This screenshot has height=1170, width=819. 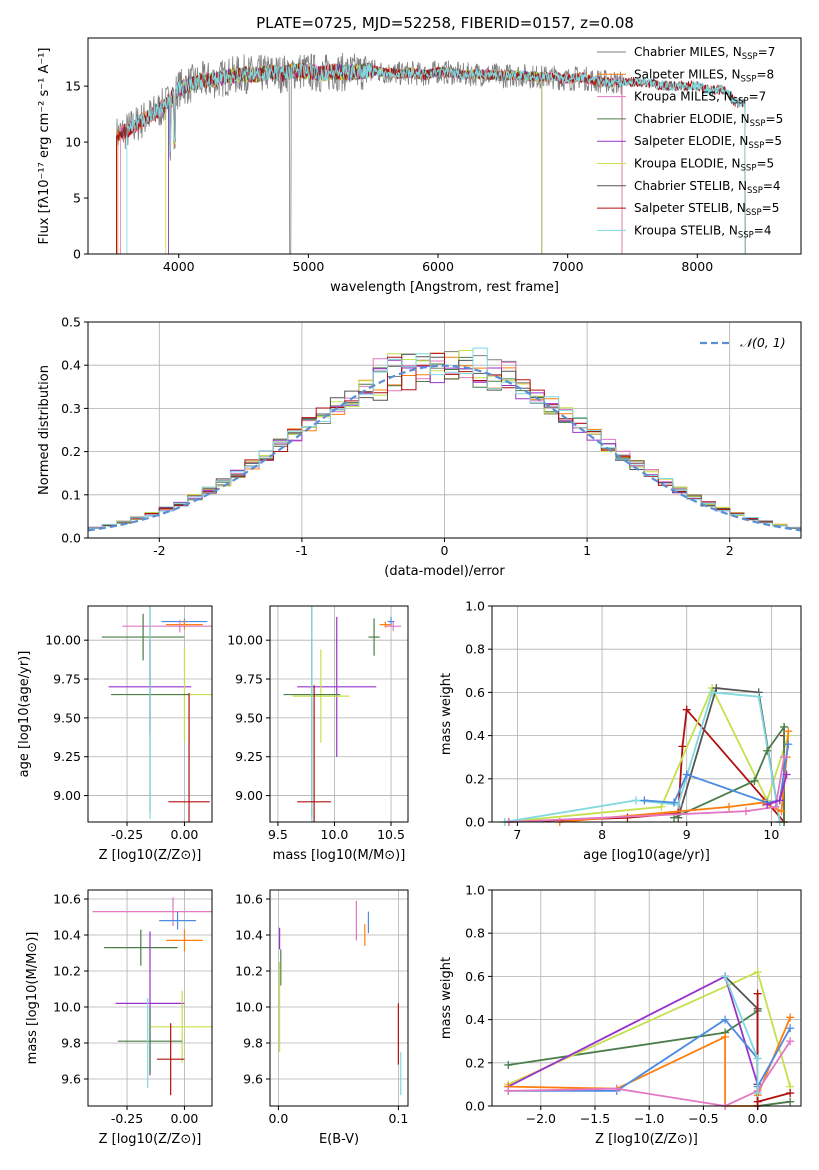 What do you see at coordinates (278, 834) in the screenshot?
I see `x-tick-label: 9.5` at bounding box center [278, 834].